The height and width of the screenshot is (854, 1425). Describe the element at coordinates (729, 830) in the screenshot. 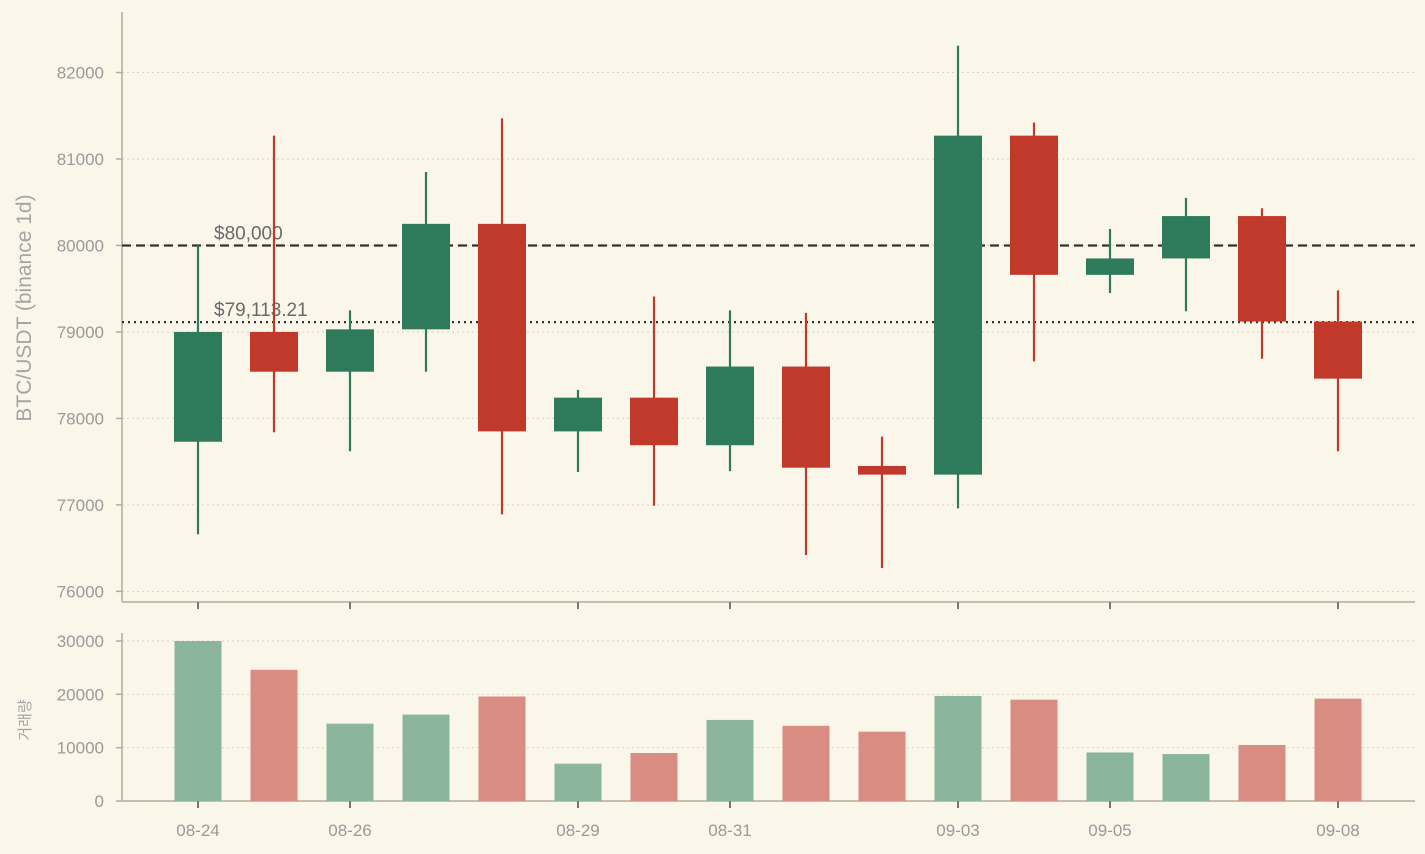

I see `x-tick-label: 08-31` at that location.